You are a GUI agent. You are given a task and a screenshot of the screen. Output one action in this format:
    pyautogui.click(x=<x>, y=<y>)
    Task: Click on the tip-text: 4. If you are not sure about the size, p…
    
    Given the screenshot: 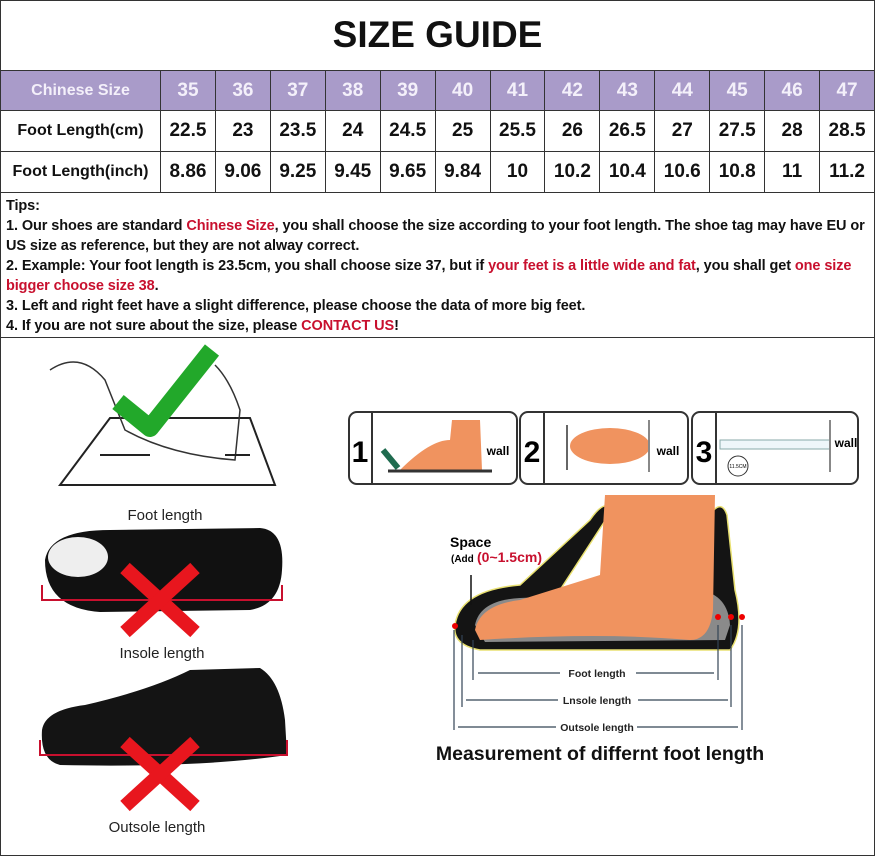 What is the action you would take?
    pyautogui.click(x=154, y=326)
    